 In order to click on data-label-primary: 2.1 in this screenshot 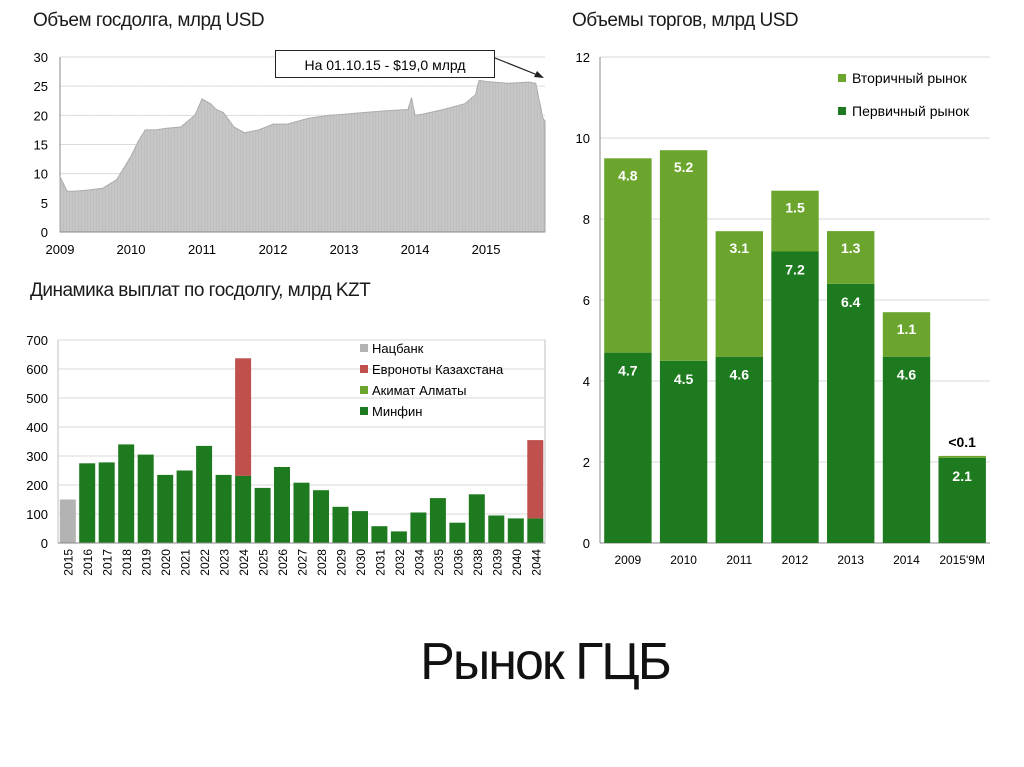, I will do `click(962, 476)`.